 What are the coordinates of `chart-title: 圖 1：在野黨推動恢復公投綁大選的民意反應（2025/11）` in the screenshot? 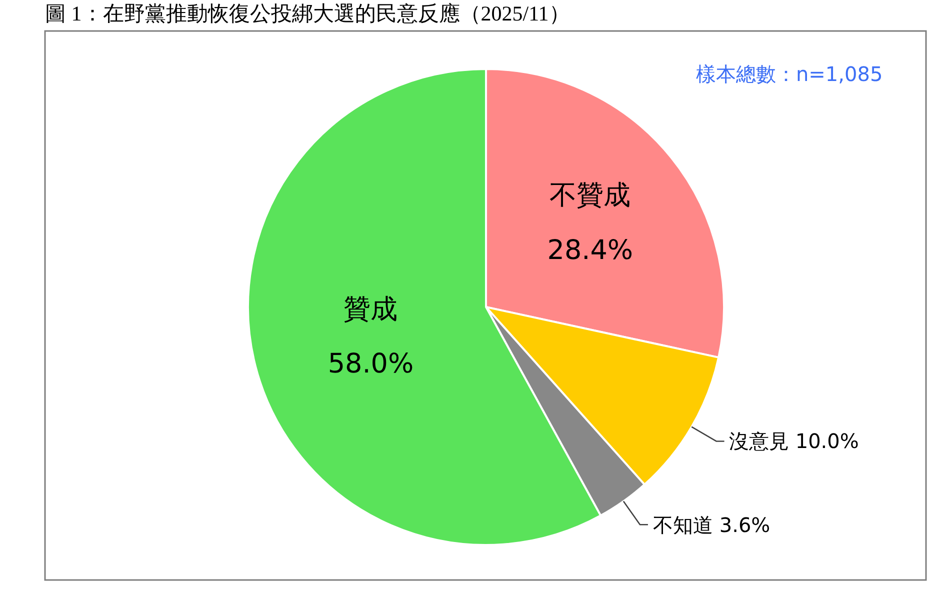 It's located at (307, 13).